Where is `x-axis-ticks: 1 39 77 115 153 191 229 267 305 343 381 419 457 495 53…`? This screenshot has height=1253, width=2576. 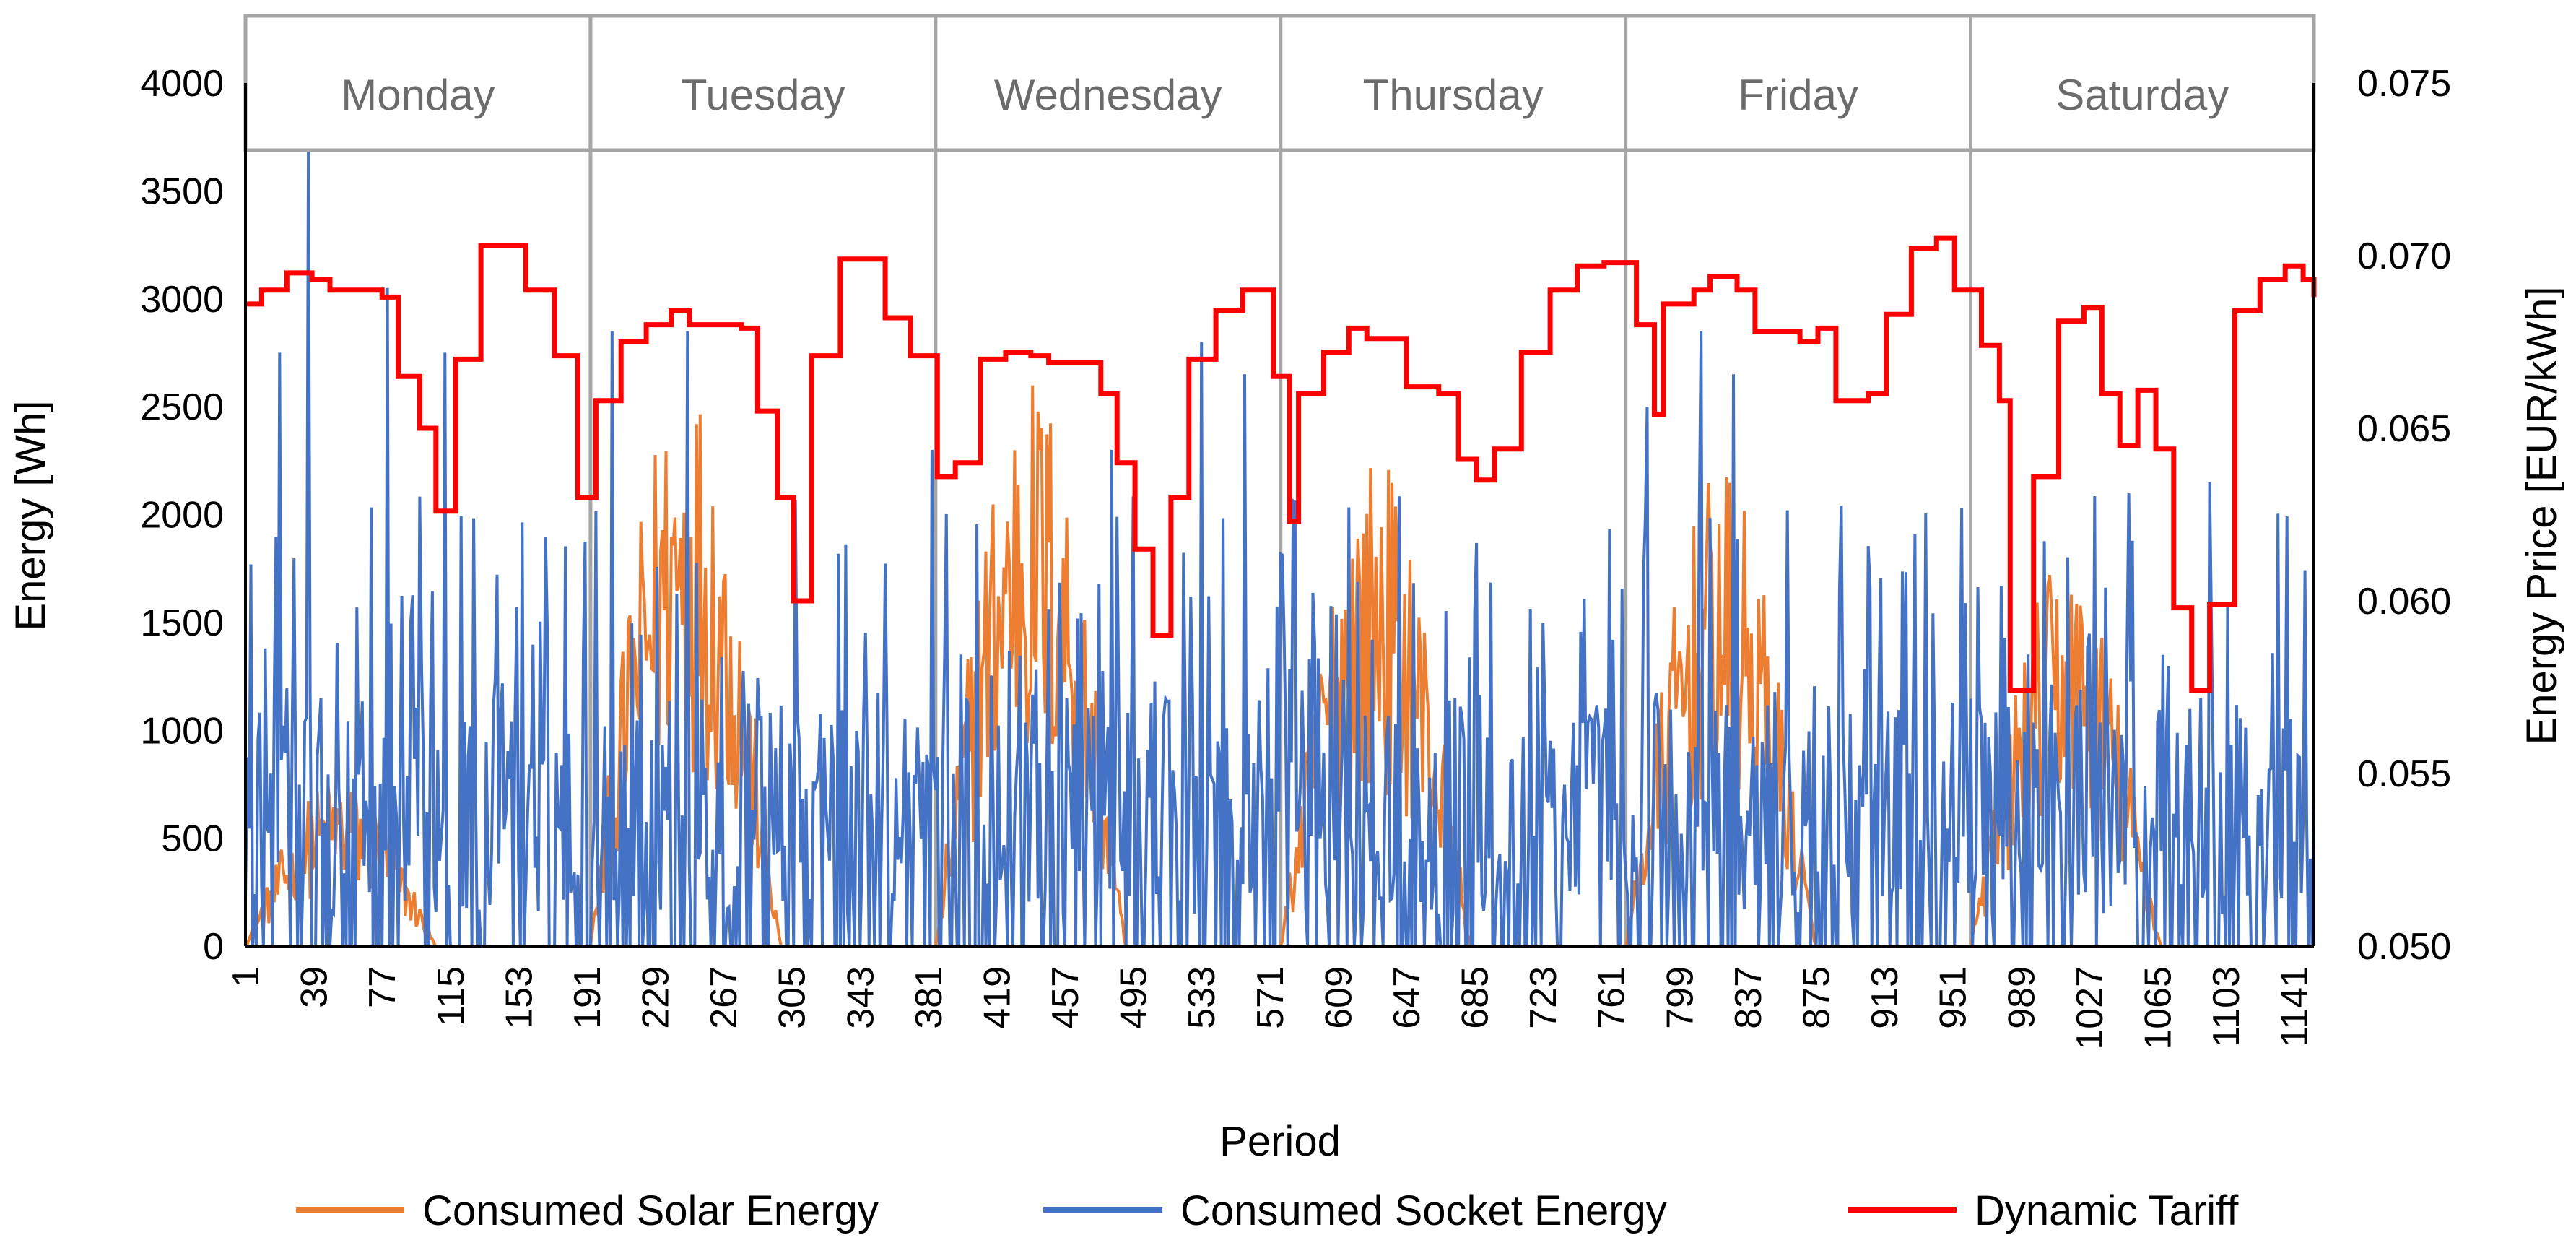 x-axis-ticks: 1 39 77 115 153 191 229 267 305 343 381 419 457 495 53… is located at coordinates (1270, 1008).